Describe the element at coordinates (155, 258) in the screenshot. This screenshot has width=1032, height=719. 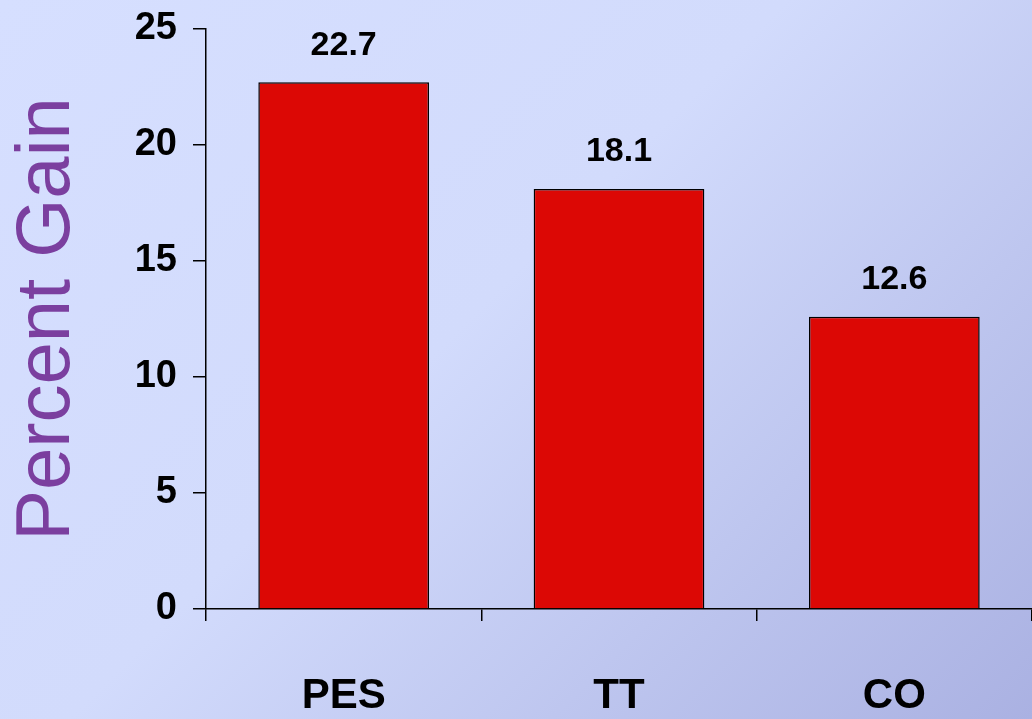
I see `y-tick-label: 15` at that location.